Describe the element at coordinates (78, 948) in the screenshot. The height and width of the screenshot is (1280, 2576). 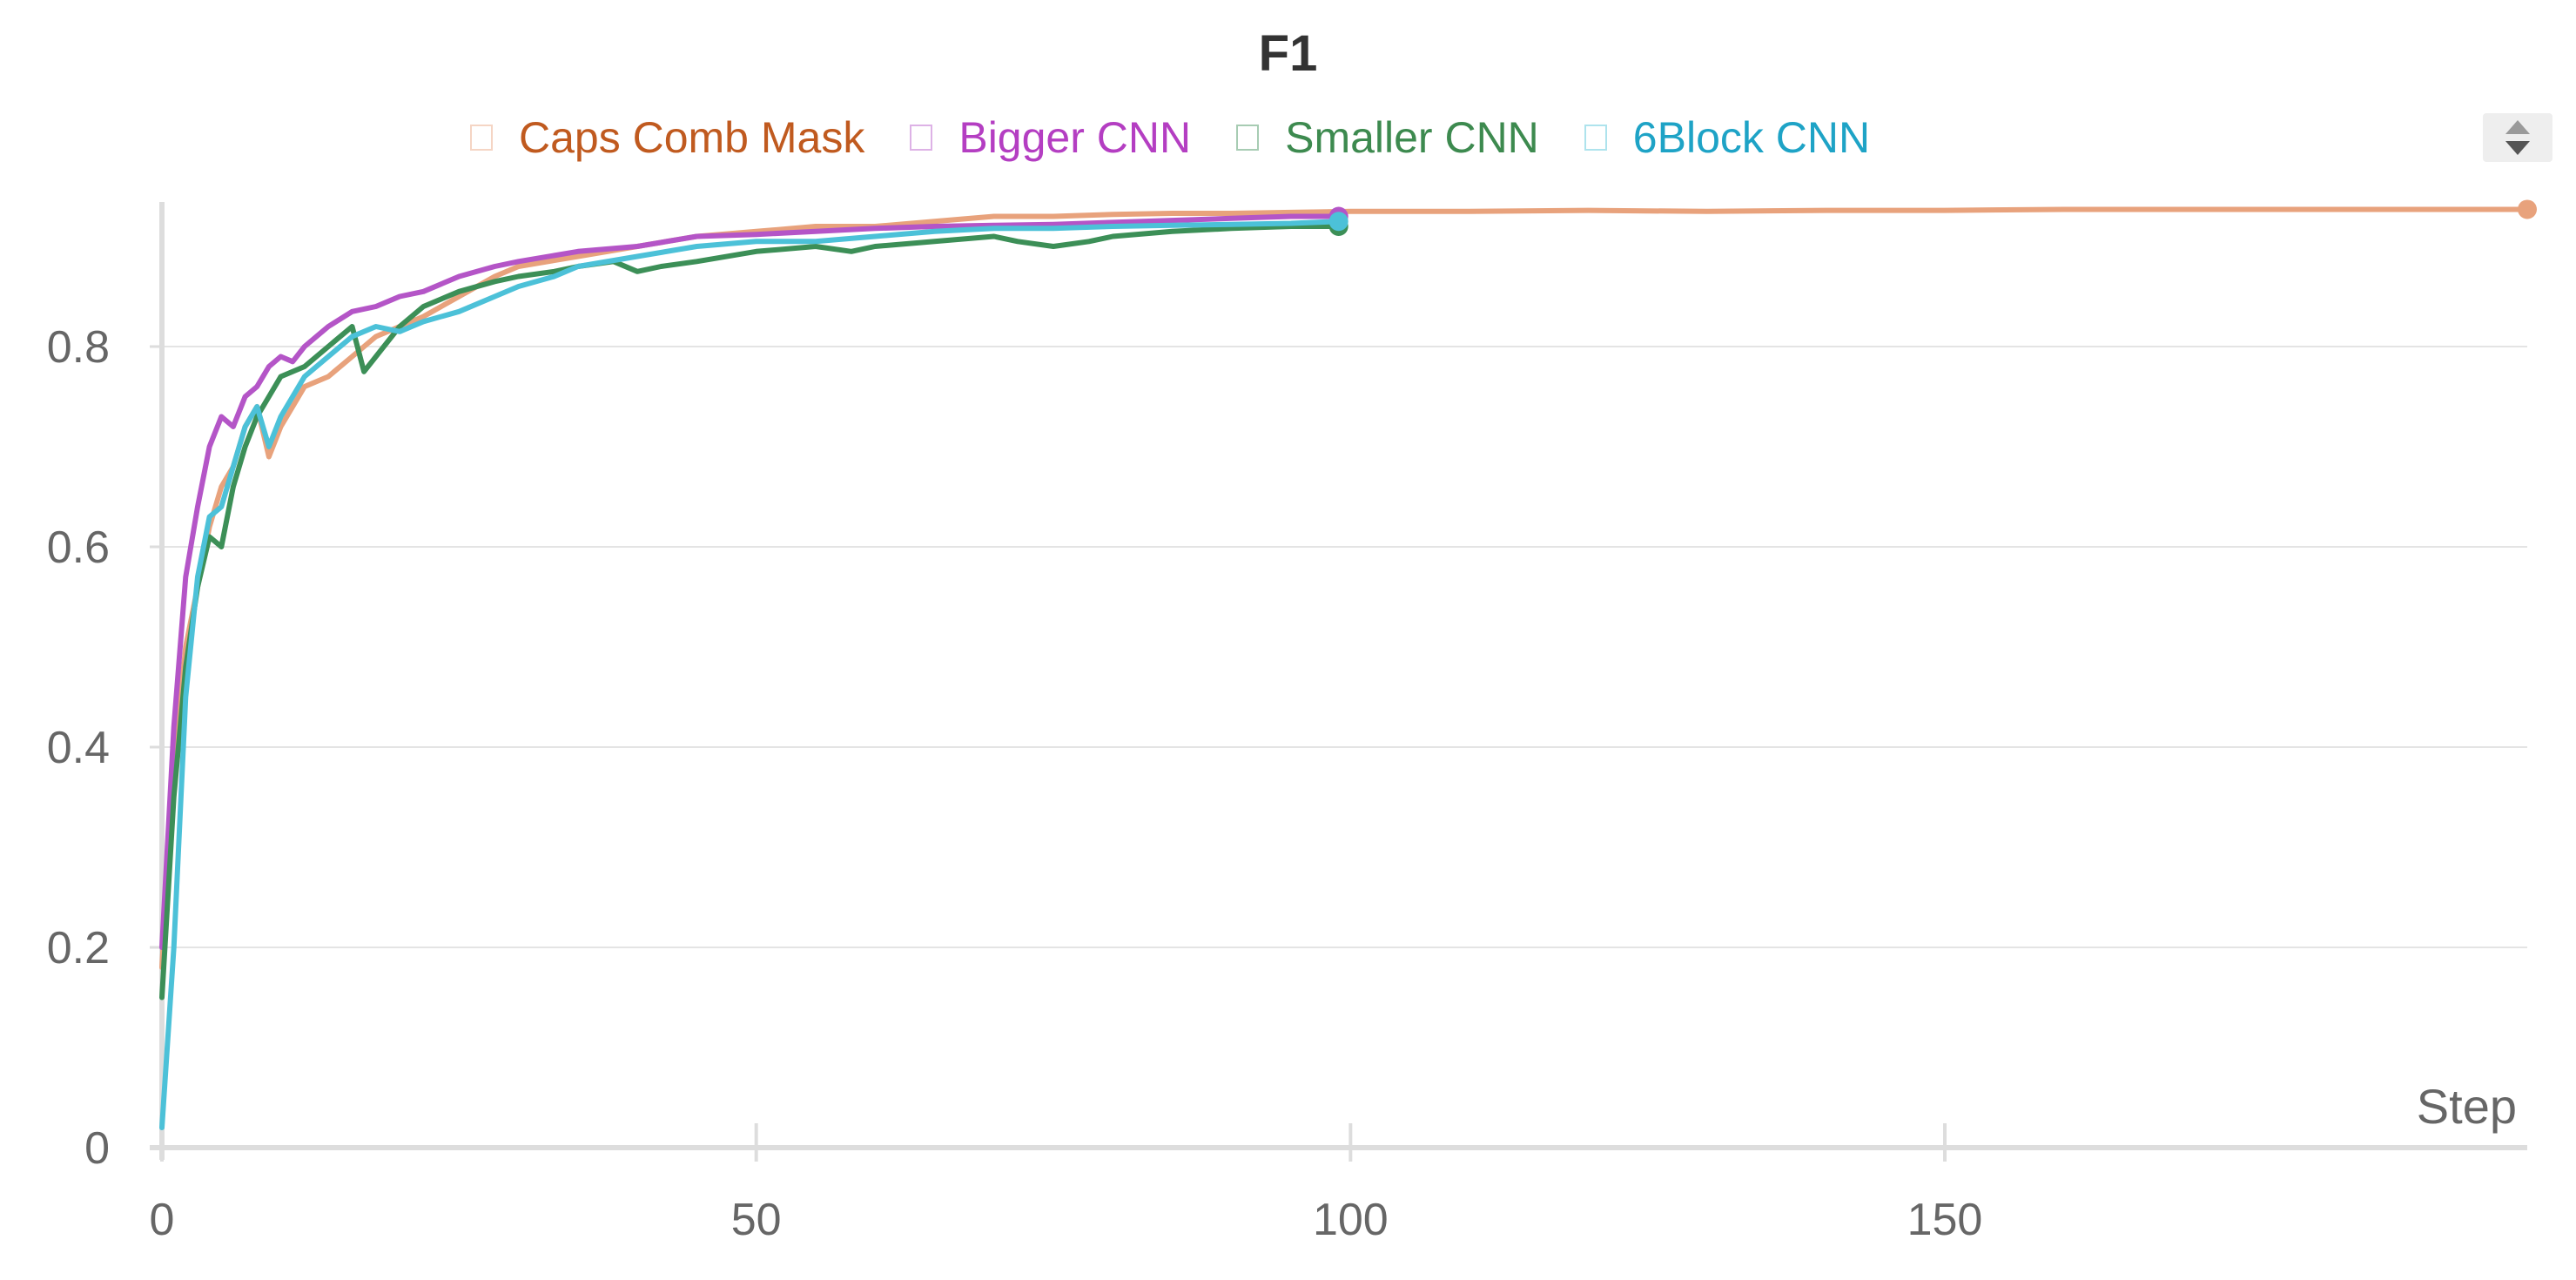
I see `y-tick-label: 0.2` at that location.